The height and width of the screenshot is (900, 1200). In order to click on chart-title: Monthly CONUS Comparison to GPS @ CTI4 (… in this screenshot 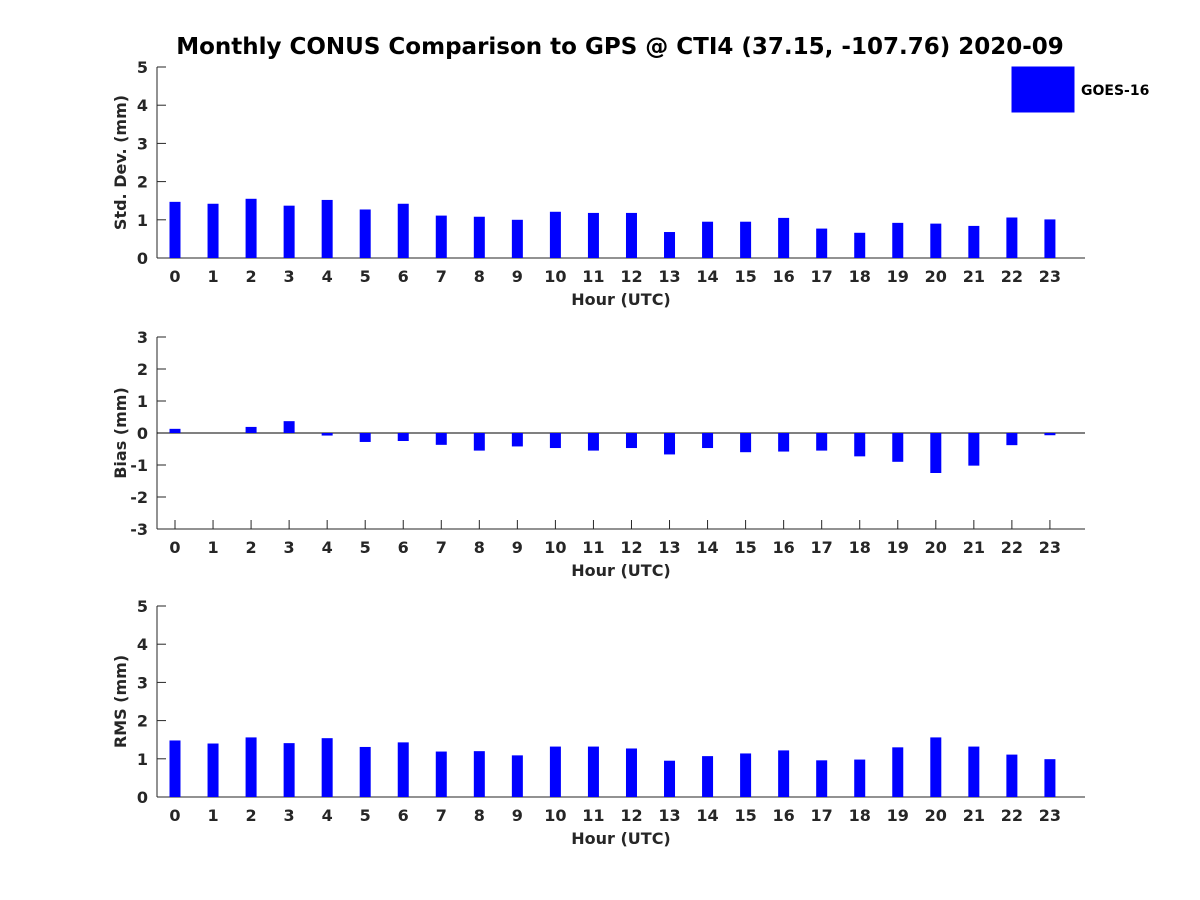, I will do `click(620, 47)`.